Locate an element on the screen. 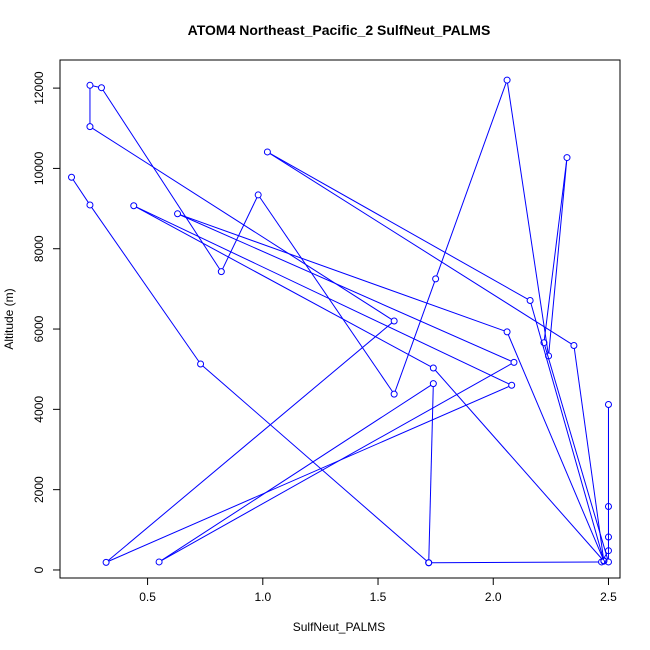 The height and width of the screenshot is (650, 650). y-tick-label: 4000 is located at coordinates (39, 409).